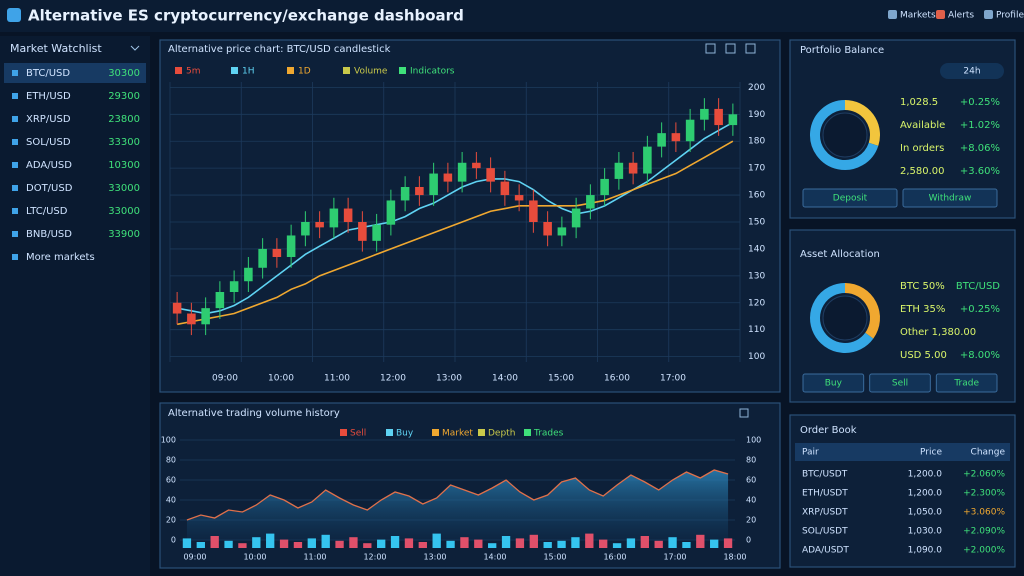 The width and height of the screenshot is (1024, 576). I want to click on market-name: More markets, so click(60, 257).